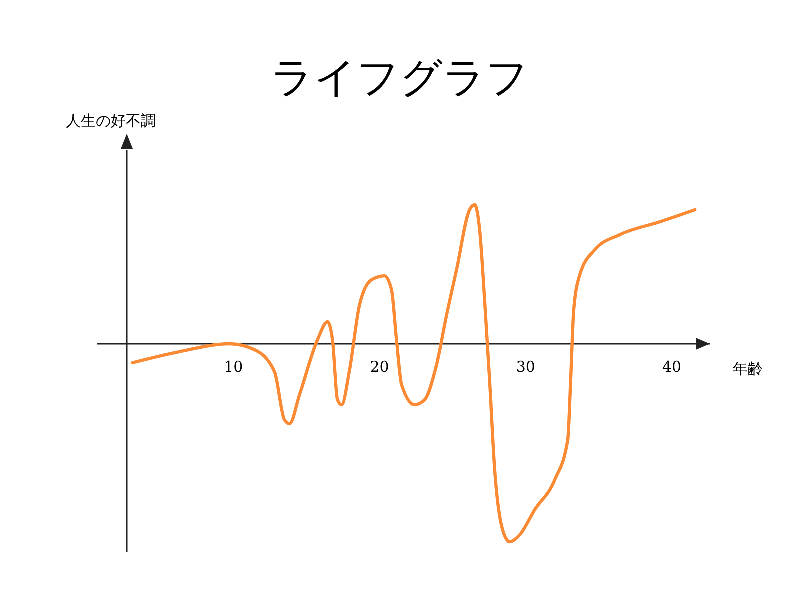  What do you see at coordinates (672, 367) in the screenshot?
I see `x-tick-label: 40` at bounding box center [672, 367].